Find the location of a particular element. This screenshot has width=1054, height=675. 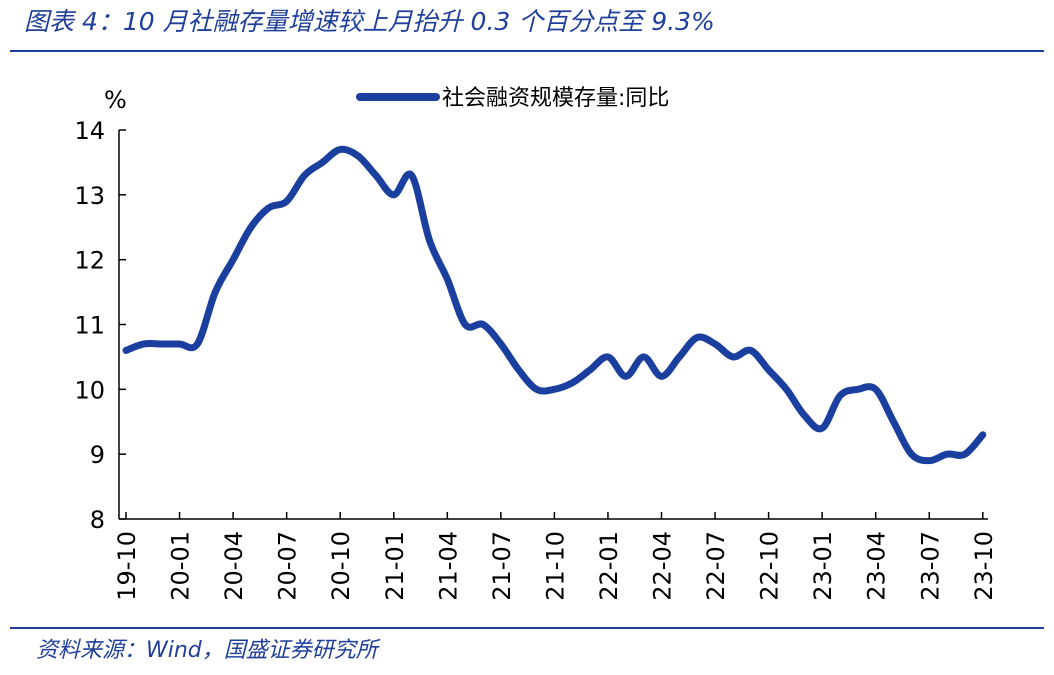

x-tick-label: 22-01 is located at coordinates (609, 566).